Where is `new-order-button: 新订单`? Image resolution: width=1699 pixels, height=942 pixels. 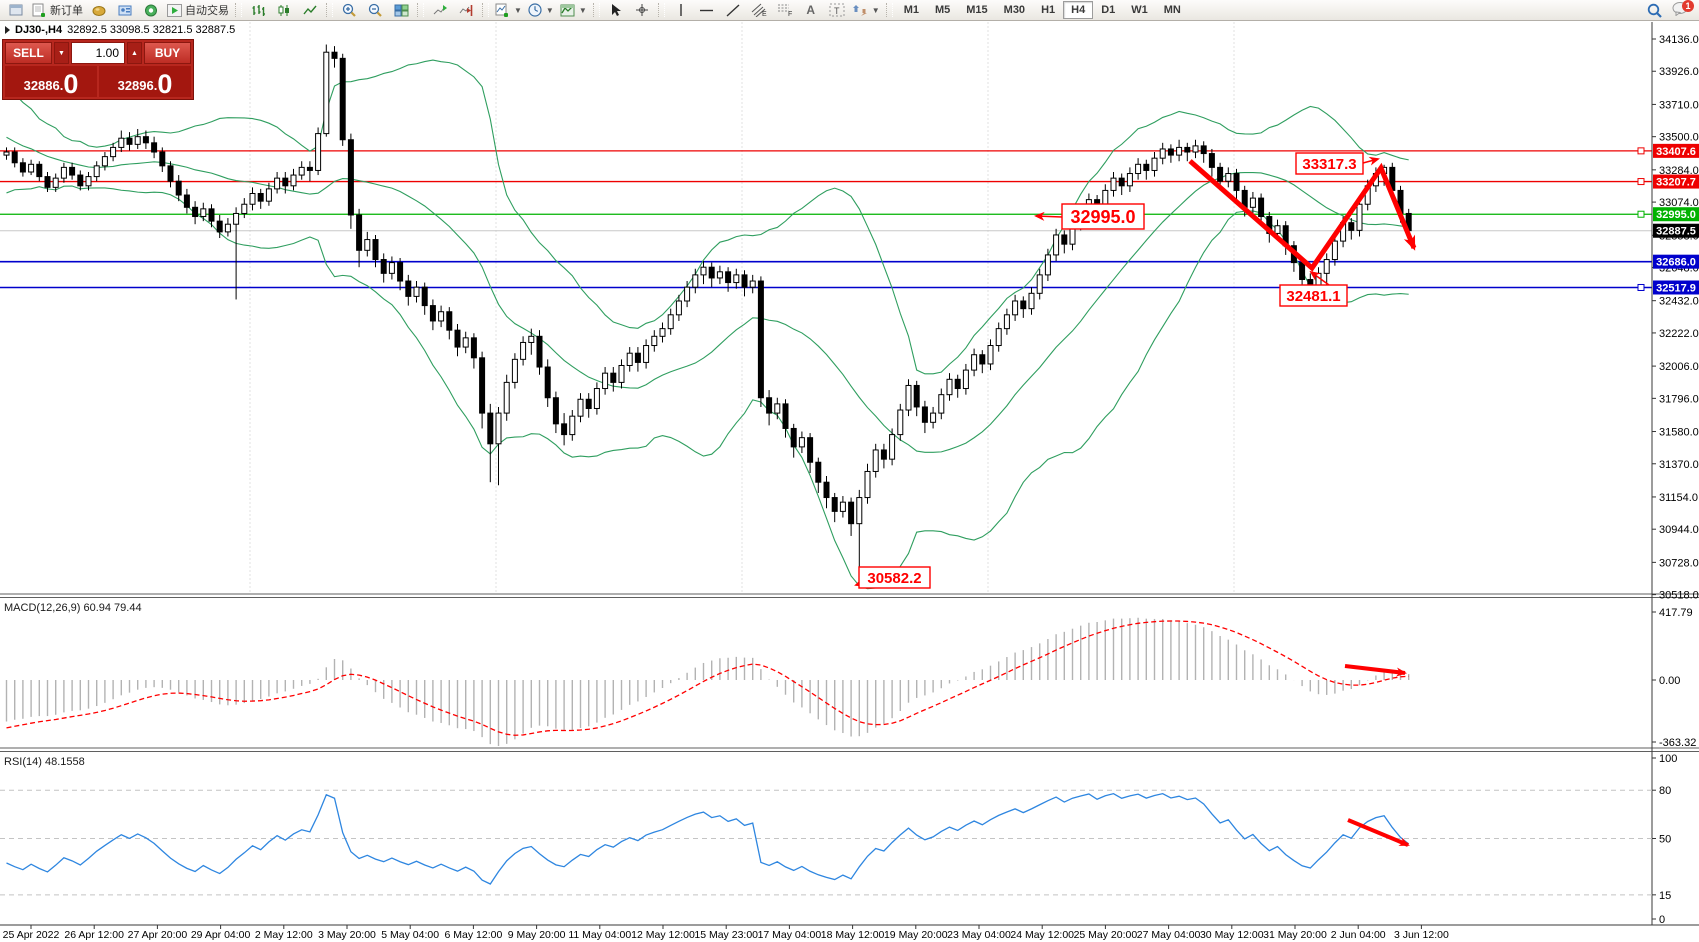 new-order-button: 新订单 is located at coordinates (57, 10).